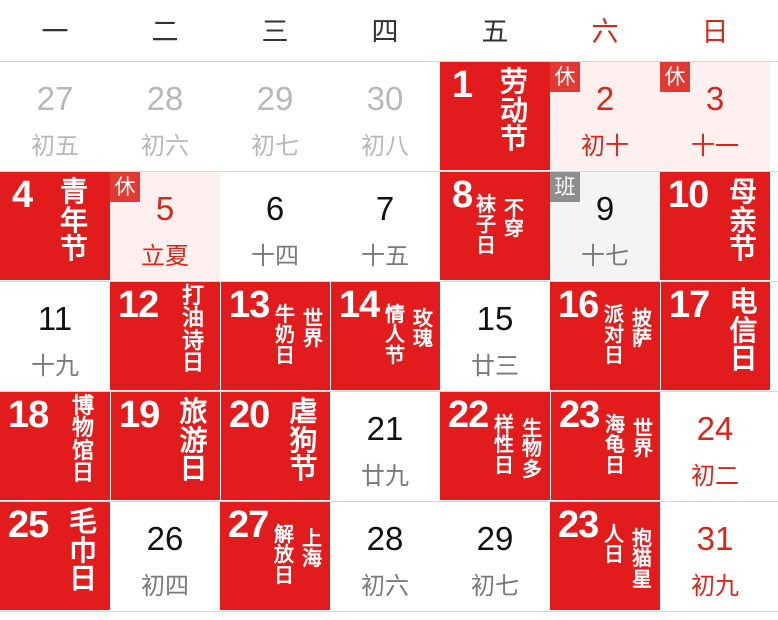 Image resolution: width=778 pixels, height=620 pixels. I want to click on lunar-date: 十七, so click(605, 256).